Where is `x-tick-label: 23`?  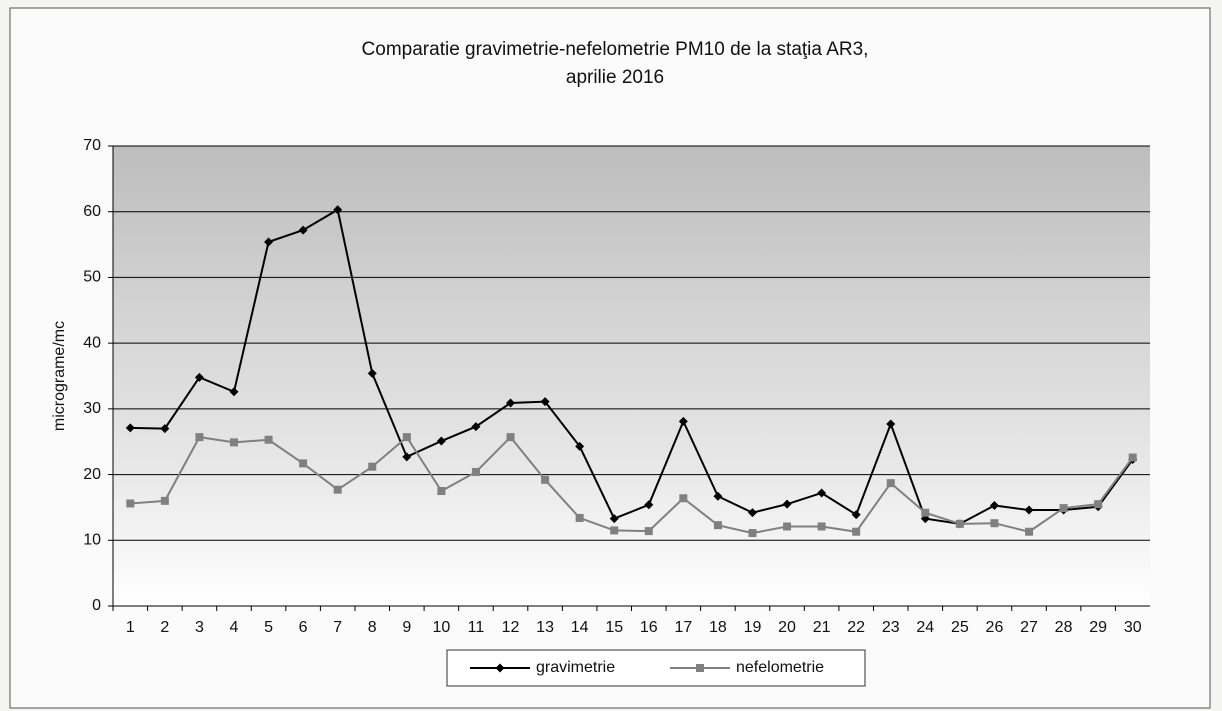
x-tick-label: 23 is located at coordinates (891, 627).